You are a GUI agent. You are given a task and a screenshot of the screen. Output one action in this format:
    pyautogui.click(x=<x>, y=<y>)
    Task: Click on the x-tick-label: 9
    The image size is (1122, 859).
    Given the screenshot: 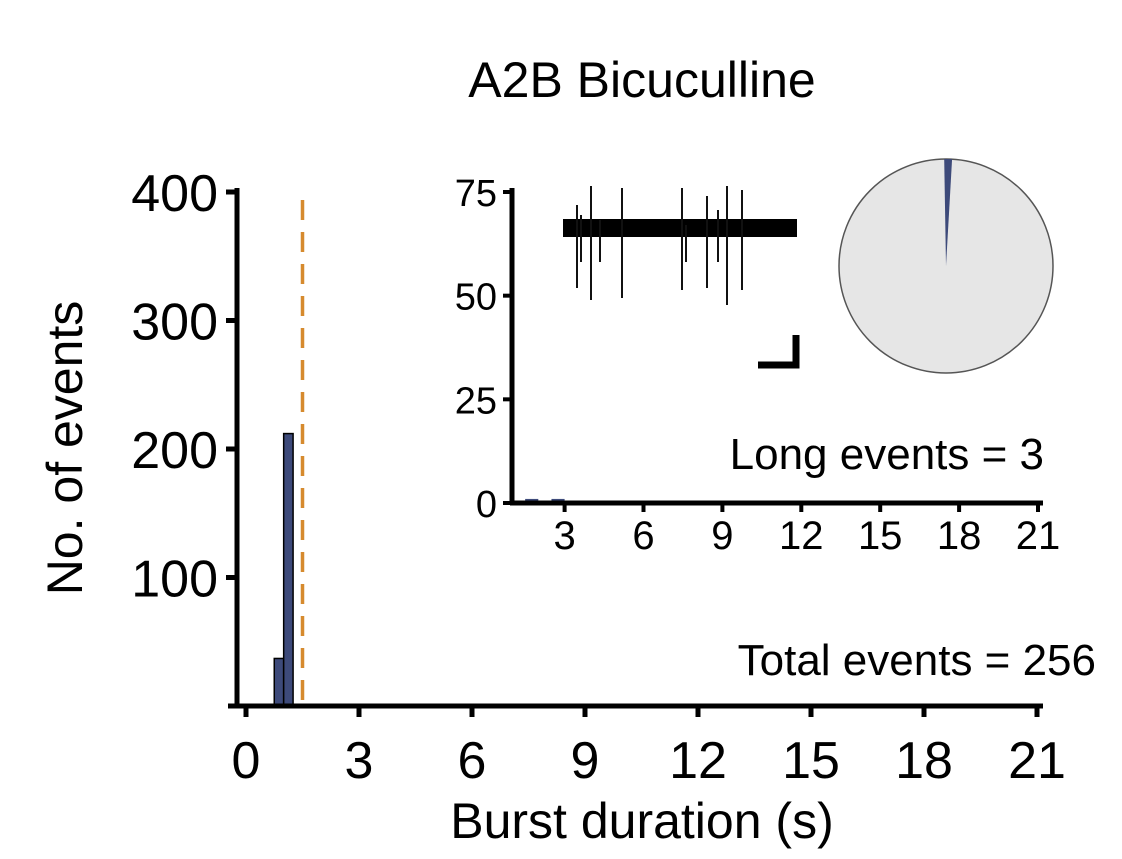 What is the action you would take?
    pyautogui.click(x=585, y=761)
    